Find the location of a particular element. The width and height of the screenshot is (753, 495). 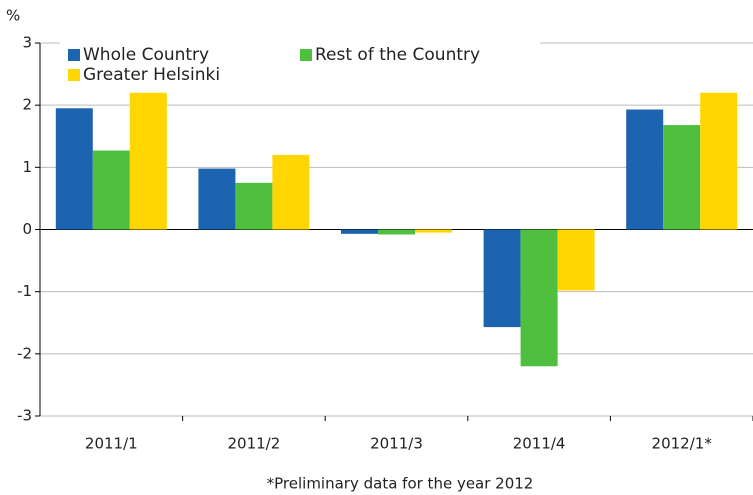

x-tick-label: 2011/4 is located at coordinates (539, 444).